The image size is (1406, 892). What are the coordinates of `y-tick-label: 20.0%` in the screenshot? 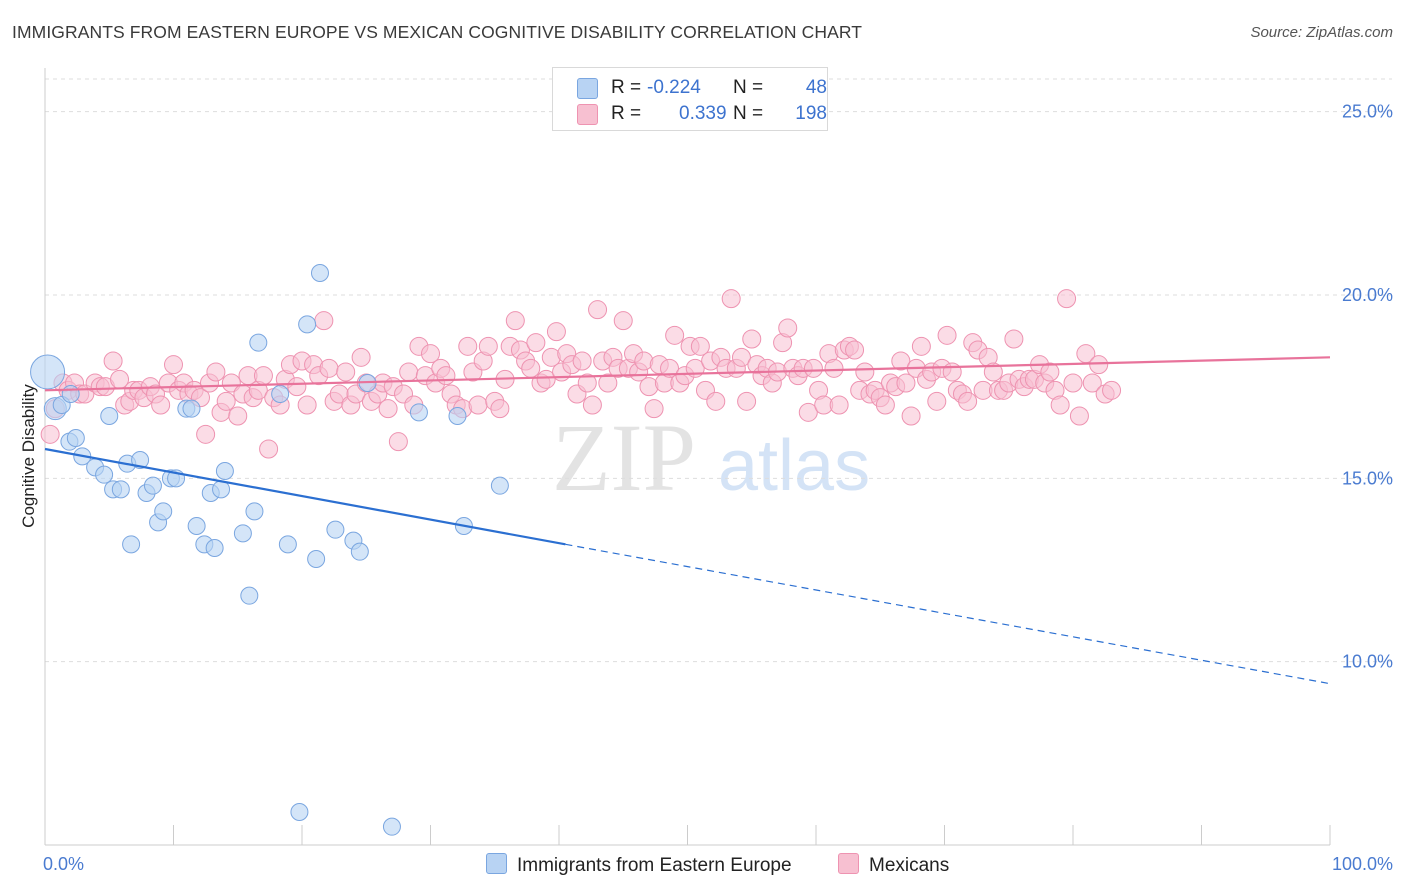 It's located at (1367, 295).